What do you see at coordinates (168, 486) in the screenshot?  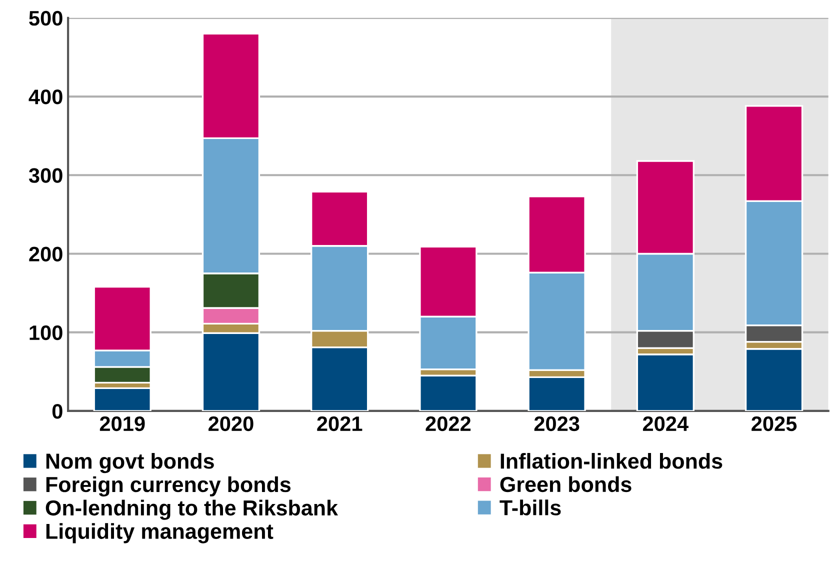 I see `legend-label: Foreign currency bonds` at bounding box center [168, 486].